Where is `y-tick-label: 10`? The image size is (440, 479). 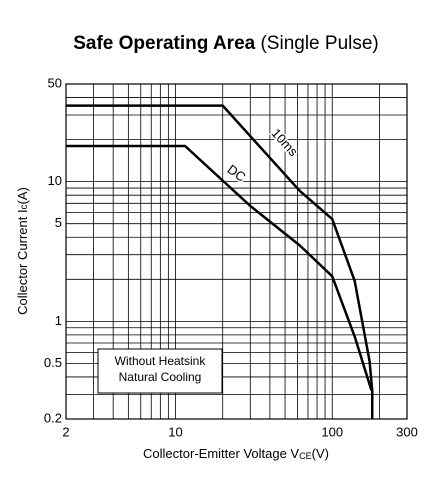
y-tick-label: 10 is located at coordinates (55, 180).